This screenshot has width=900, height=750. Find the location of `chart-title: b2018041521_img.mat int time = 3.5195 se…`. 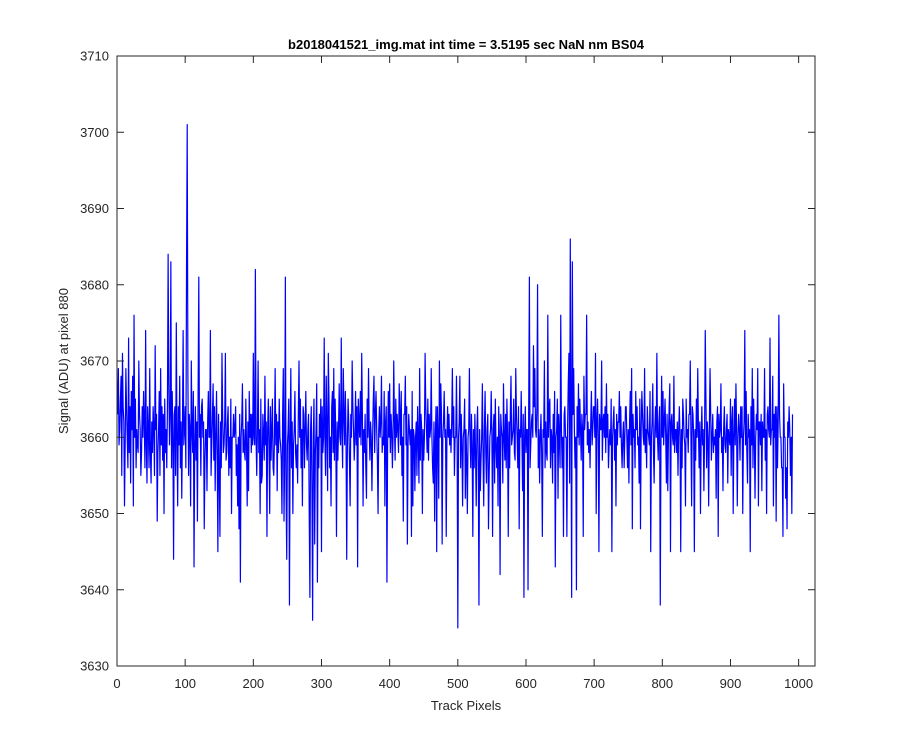

chart-title: b2018041521_img.mat int time = 3.5195 se… is located at coordinates (466, 44).